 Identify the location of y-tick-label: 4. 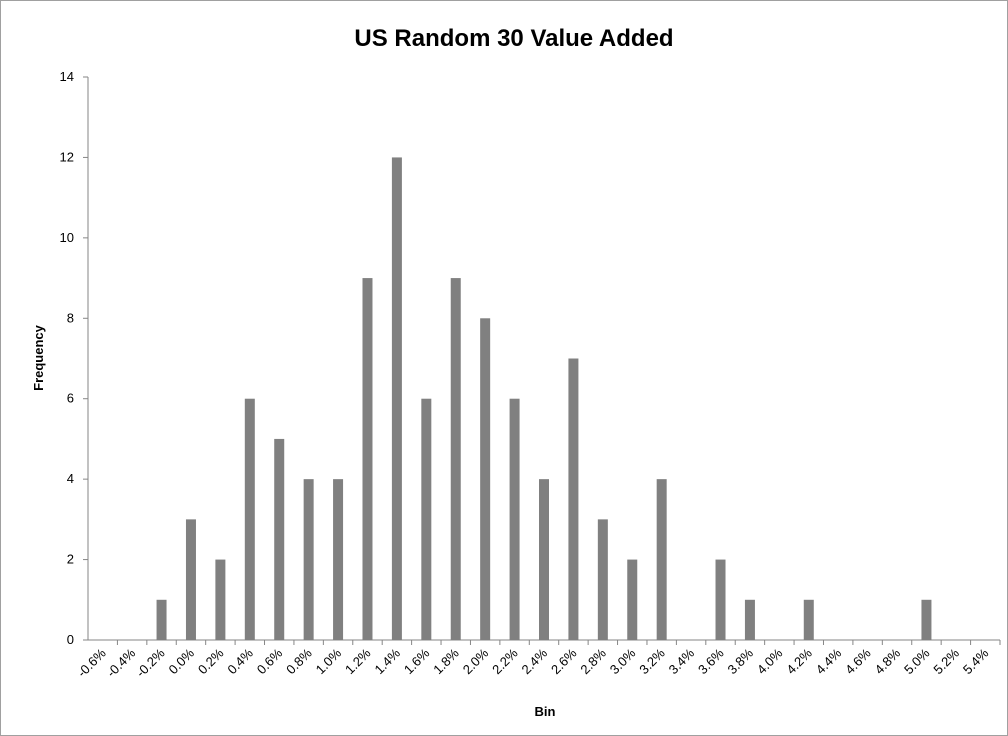
(70, 478).